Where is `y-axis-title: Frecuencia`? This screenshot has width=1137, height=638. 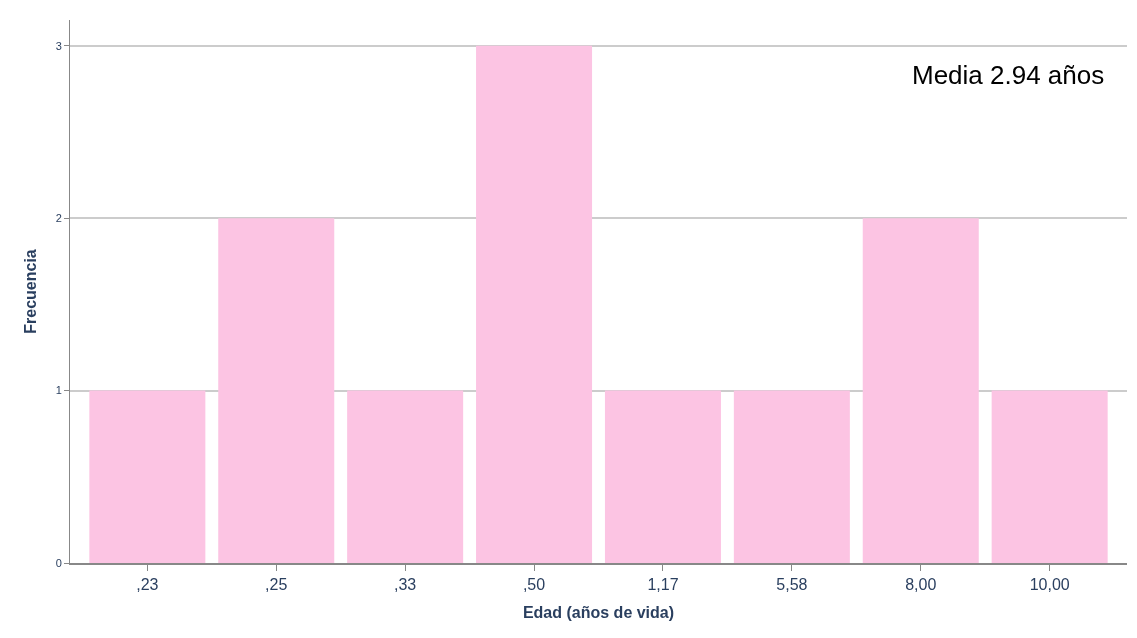 y-axis-title: Frecuencia is located at coordinates (30, 291).